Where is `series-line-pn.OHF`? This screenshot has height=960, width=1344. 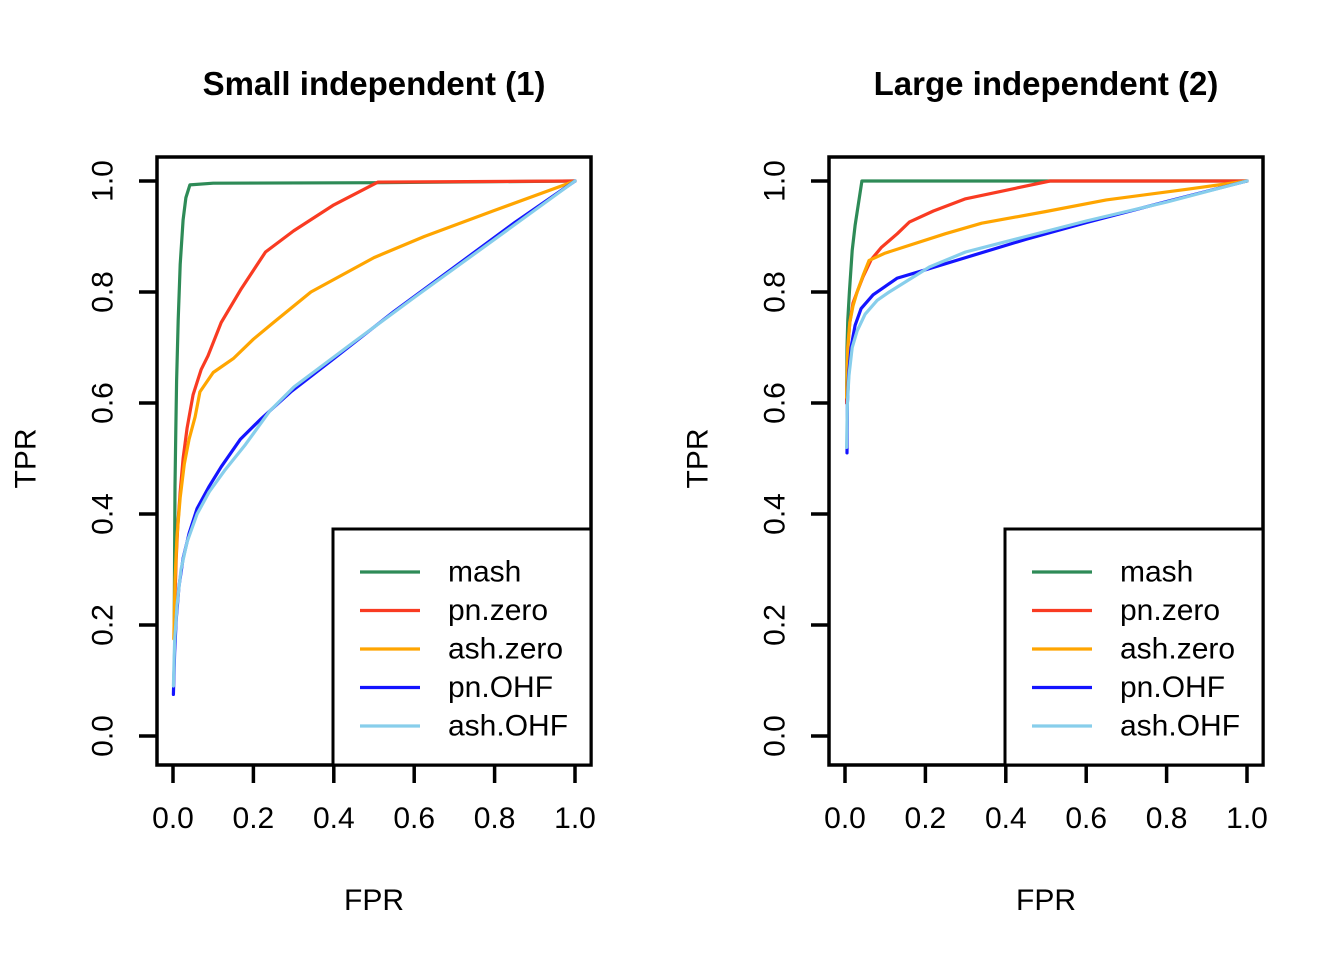 series-line-pn.OHF is located at coordinates (1047, 317).